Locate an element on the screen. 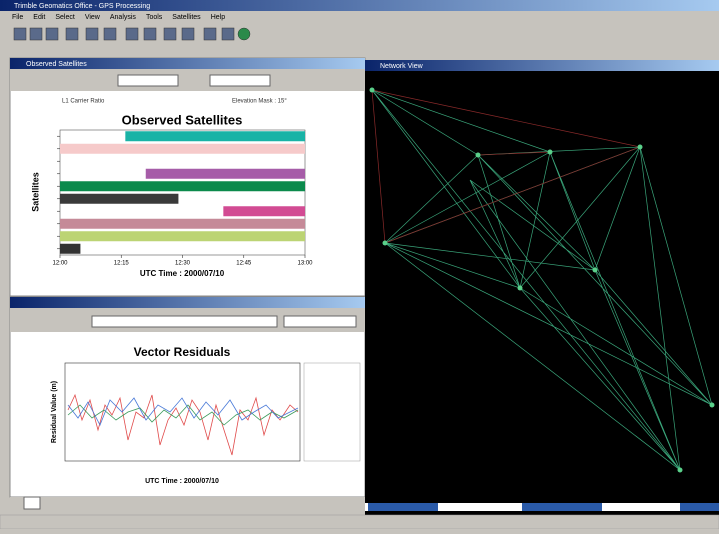  x-tick-label: 13:00 is located at coordinates (305, 264).